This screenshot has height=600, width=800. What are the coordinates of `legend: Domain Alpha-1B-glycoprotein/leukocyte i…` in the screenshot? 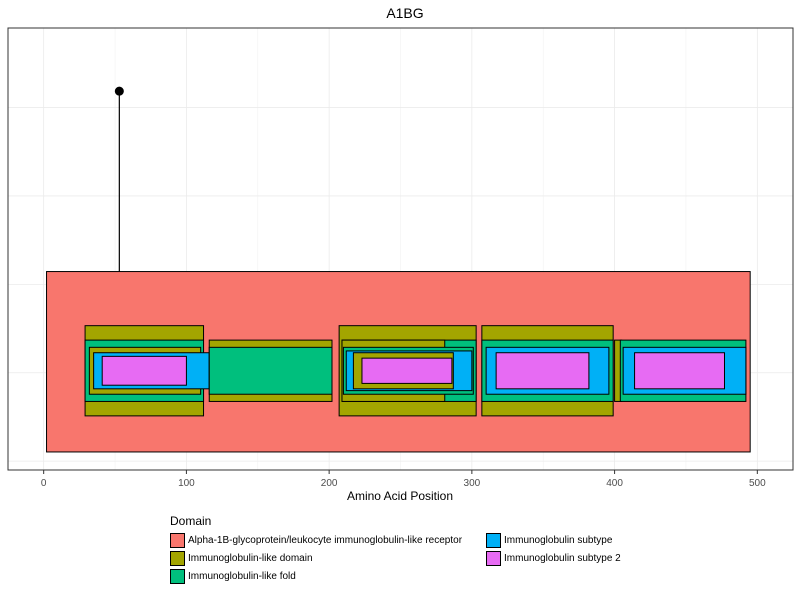 It's located at (420, 549).